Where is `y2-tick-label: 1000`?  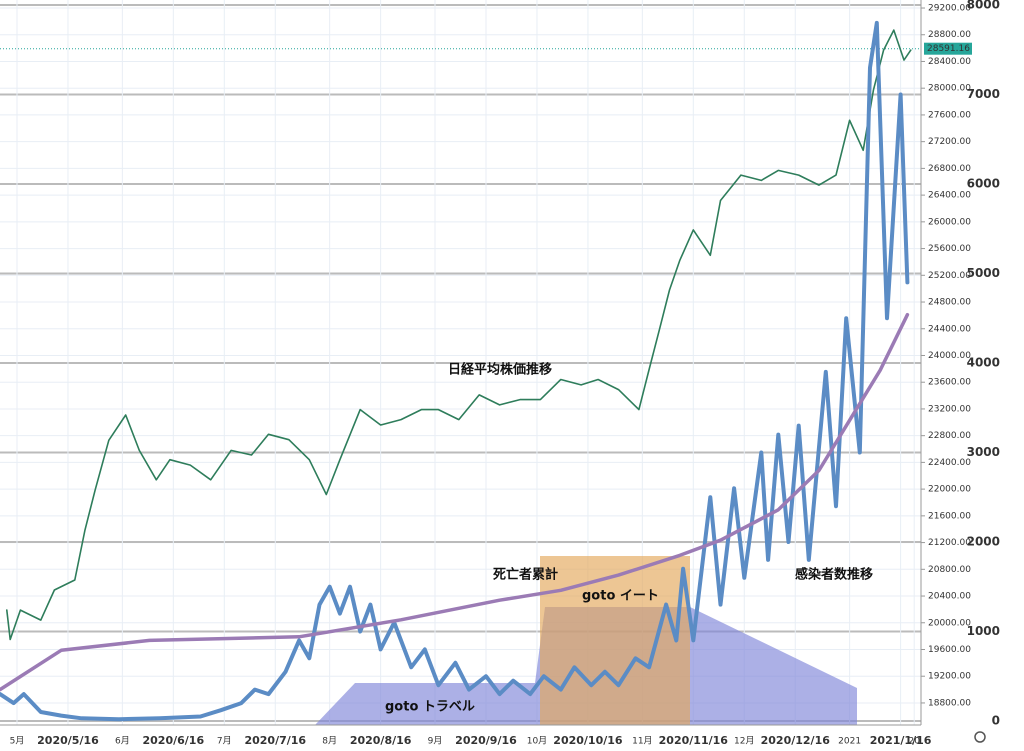 y2-tick-label: 1000 is located at coordinates (983, 631).